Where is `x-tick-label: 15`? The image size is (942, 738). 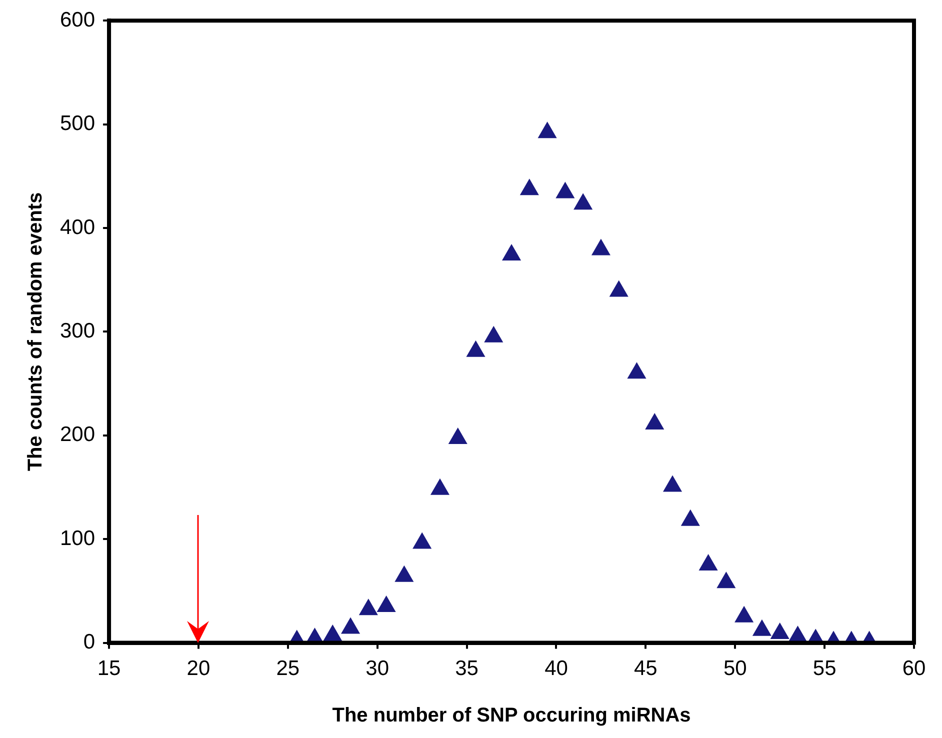 x-tick-label: 15 is located at coordinates (109, 668).